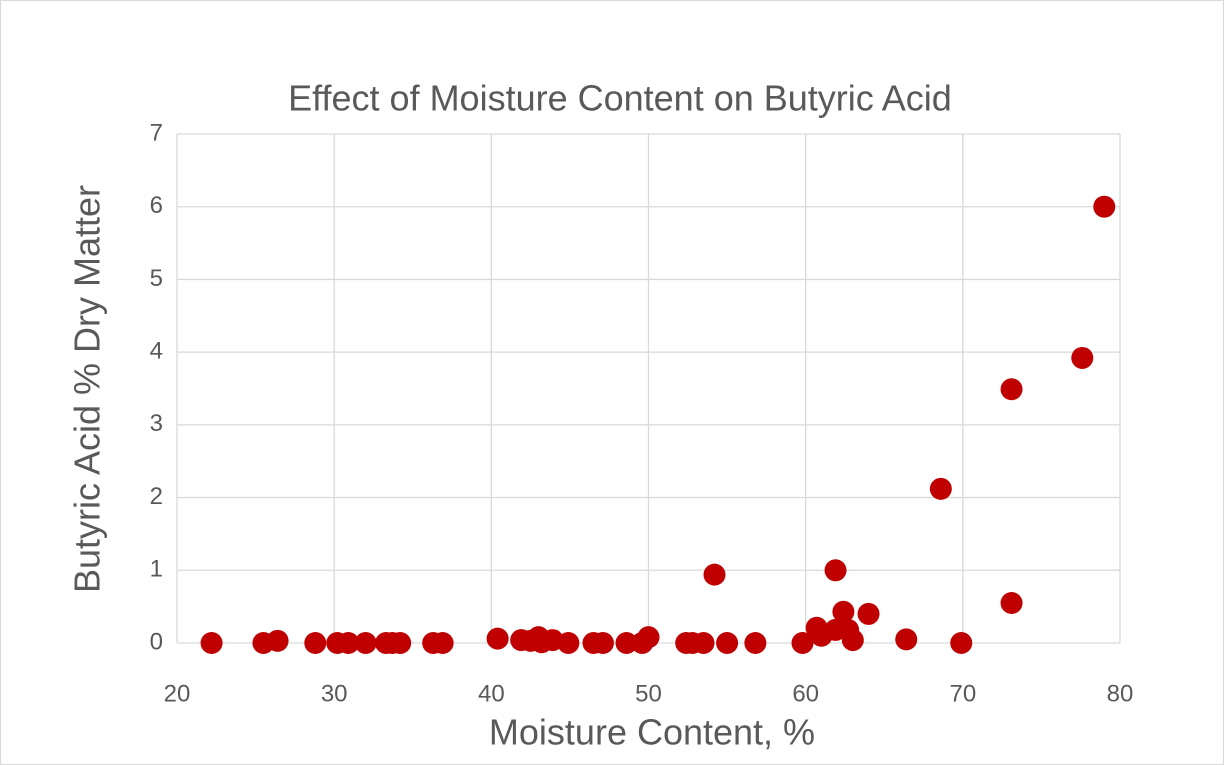 Image resolution: width=1224 pixels, height=765 pixels. What do you see at coordinates (156, 423) in the screenshot?
I see `y-tick-label: 3` at bounding box center [156, 423].